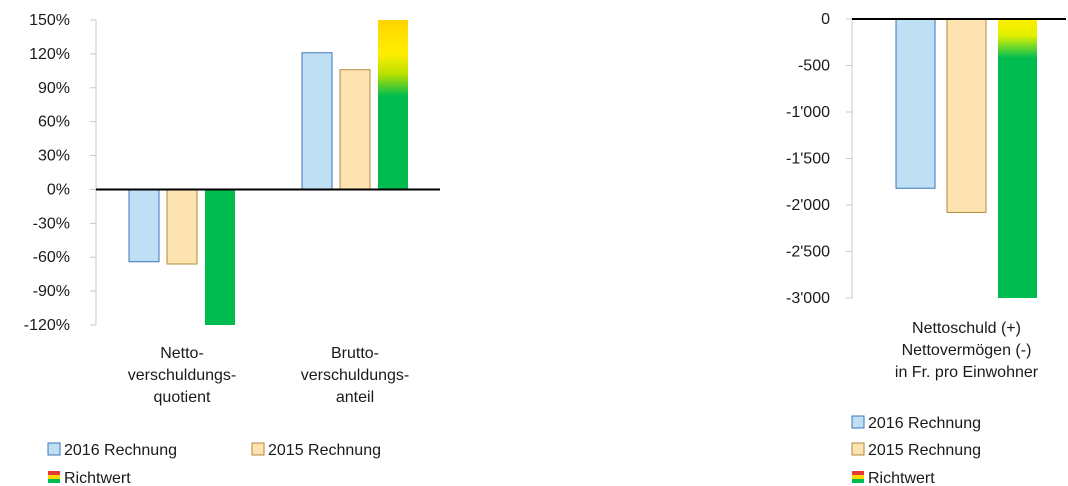 This screenshot has height=486, width=1068. Describe the element at coordinates (825, 19) in the screenshot. I see `y-tick-label: 0` at that location.